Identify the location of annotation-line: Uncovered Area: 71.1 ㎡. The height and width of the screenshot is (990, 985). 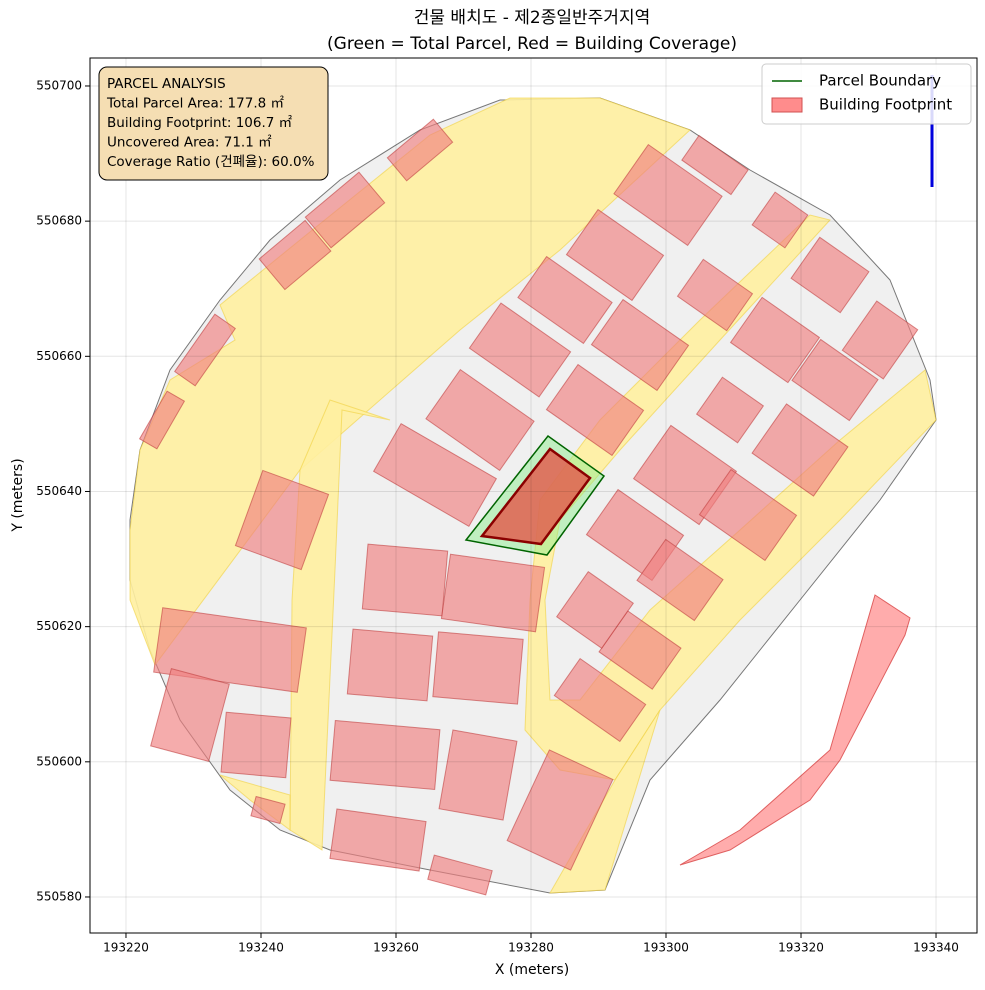
(189, 143).